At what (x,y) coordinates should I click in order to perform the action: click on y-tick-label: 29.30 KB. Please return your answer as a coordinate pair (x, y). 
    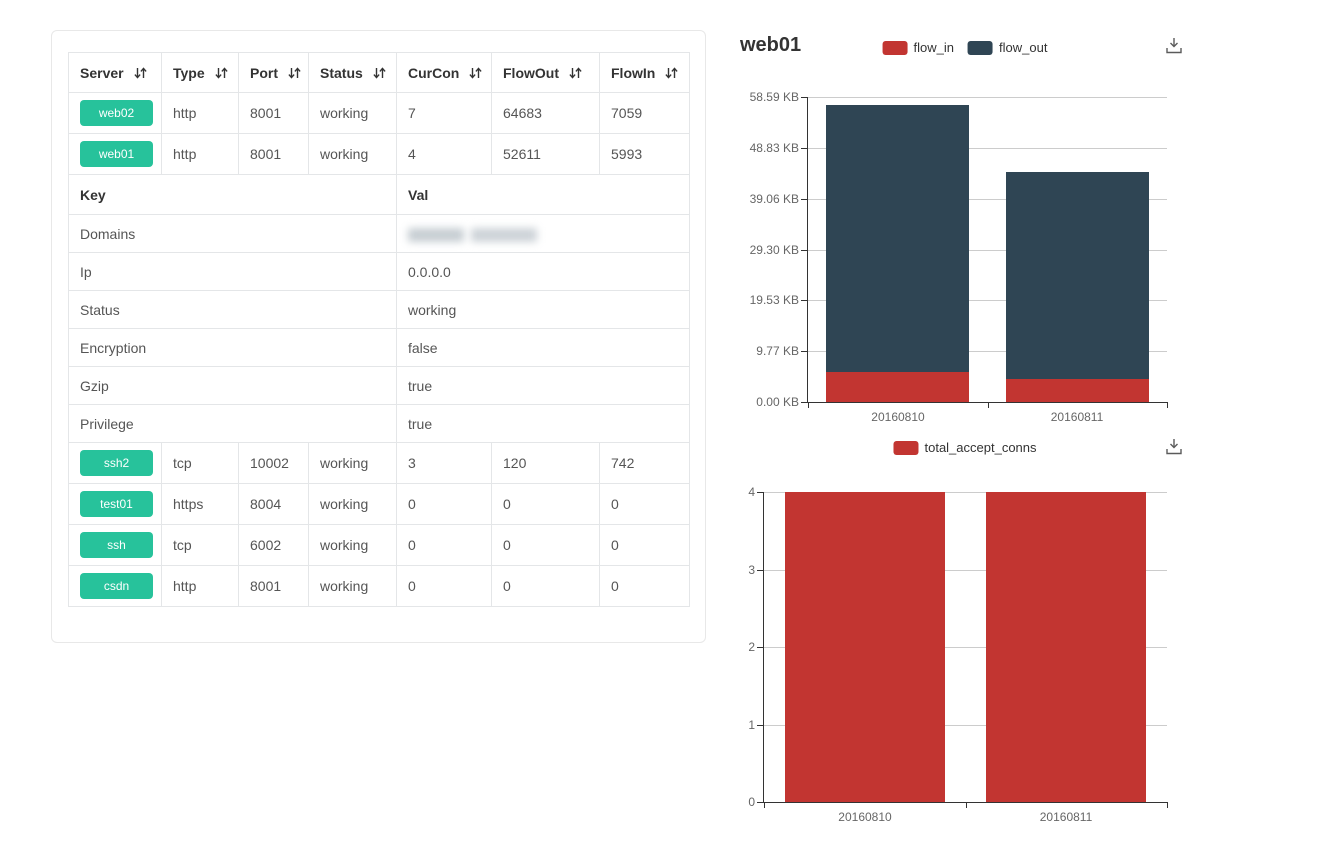
    Looking at the image, I should click on (774, 250).